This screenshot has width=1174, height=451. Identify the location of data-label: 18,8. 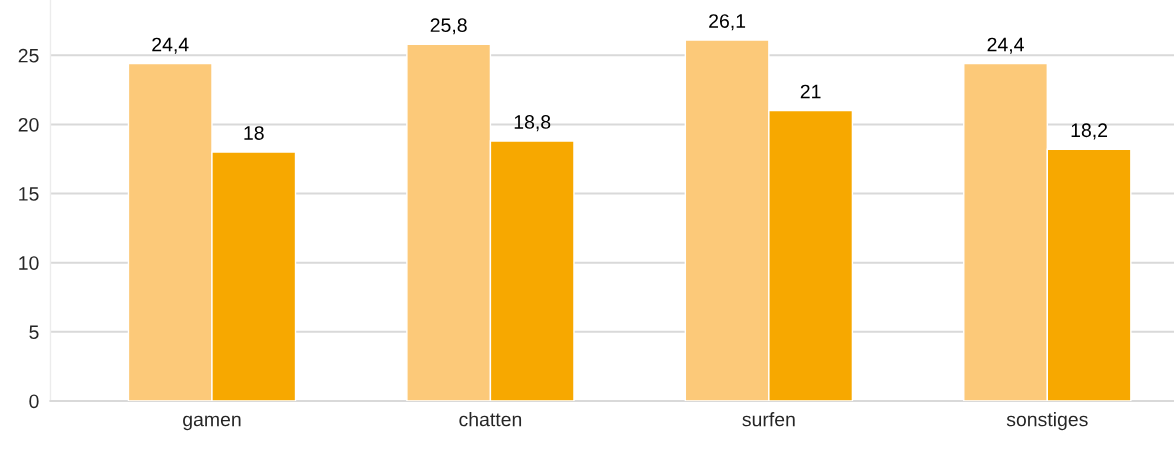
(532, 123).